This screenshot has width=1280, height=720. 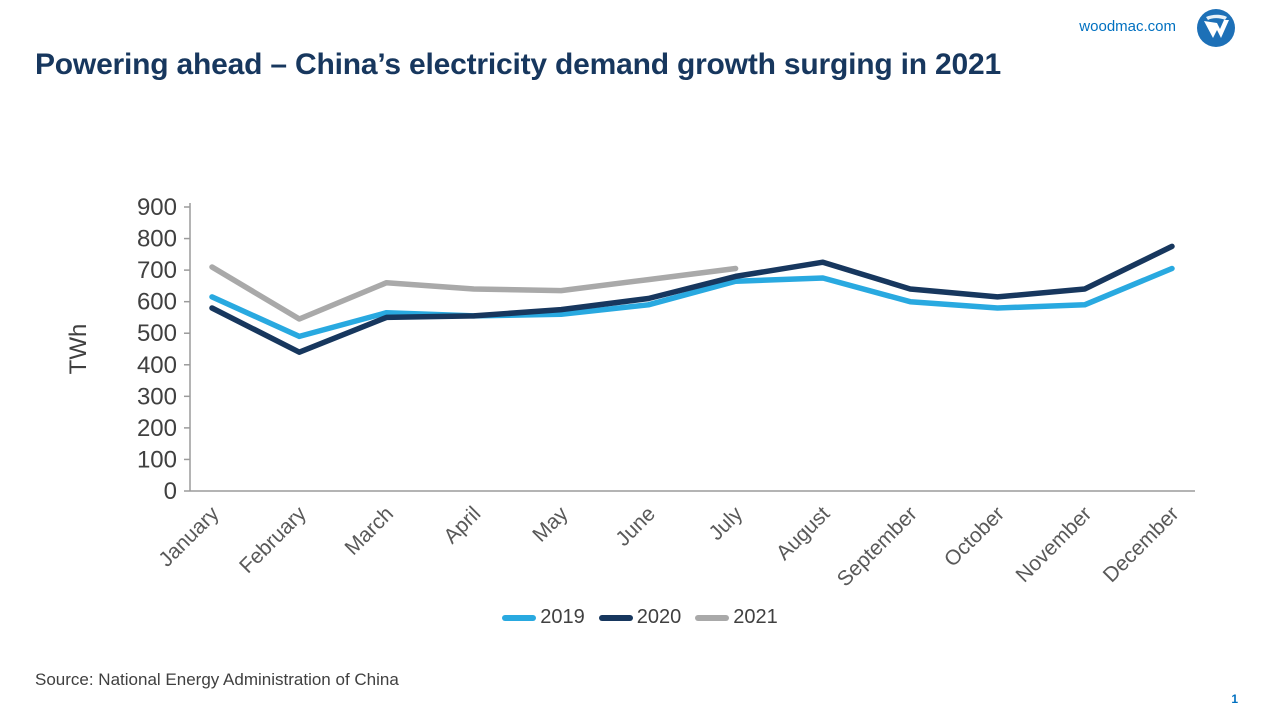 What do you see at coordinates (974, 536) in the screenshot?
I see `x-category-label: October` at bounding box center [974, 536].